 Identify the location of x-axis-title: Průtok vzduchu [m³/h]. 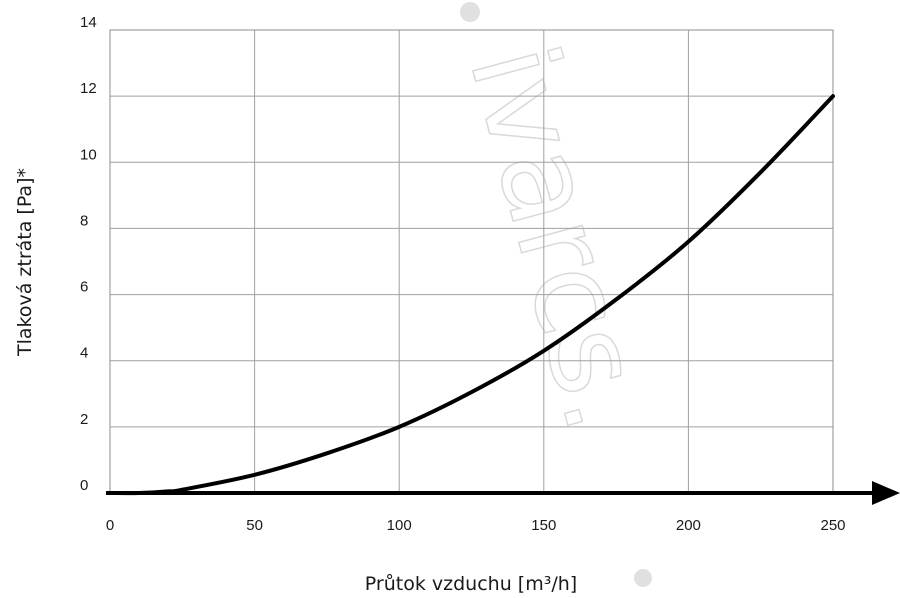
(471, 584).